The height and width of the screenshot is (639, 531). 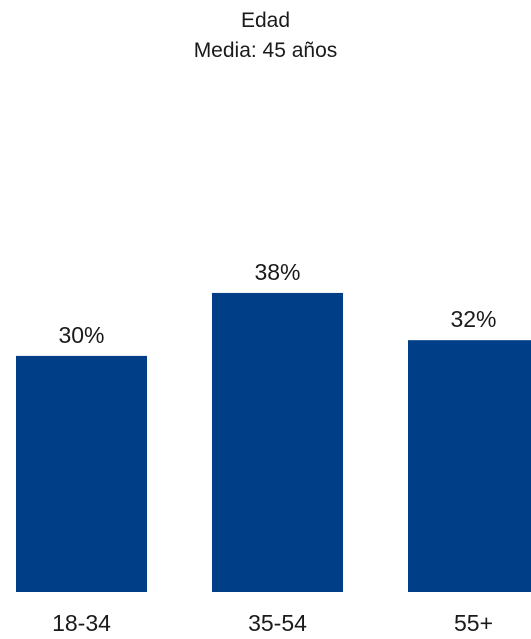 What do you see at coordinates (265, 50) in the screenshot?
I see `chart-subtitle: Media: 45 años` at bounding box center [265, 50].